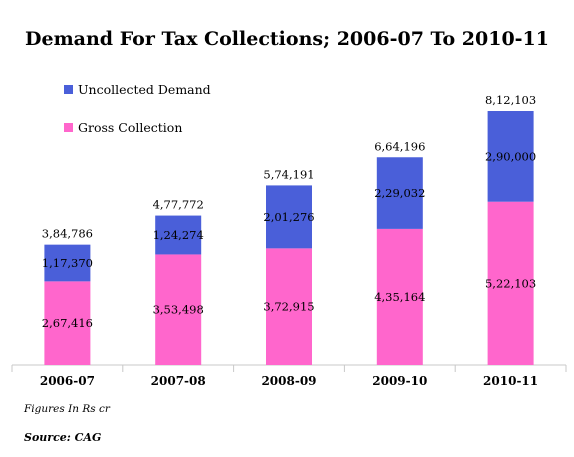 This screenshot has height=457, width=574. I want to click on data-label-gross-collection-2006-07: 2,67,416, so click(67, 323).